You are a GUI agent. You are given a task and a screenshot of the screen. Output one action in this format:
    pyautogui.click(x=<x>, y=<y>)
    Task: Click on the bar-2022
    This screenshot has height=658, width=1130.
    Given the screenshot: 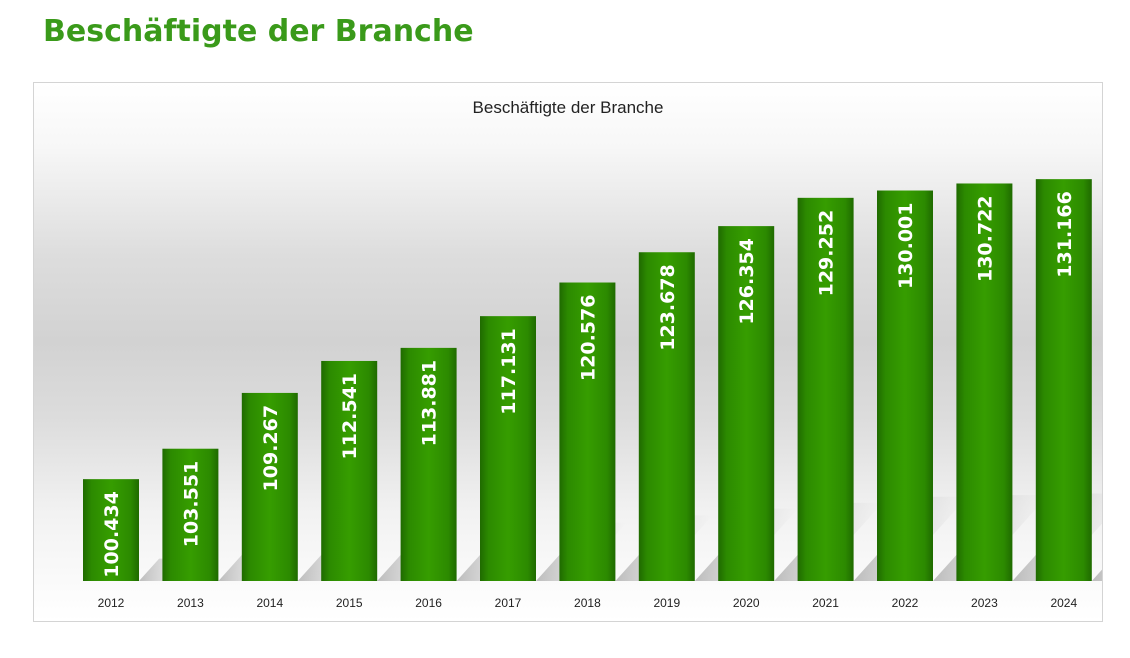 What is the action you would take?
    pyautogui.click(x=905, y=385)
    